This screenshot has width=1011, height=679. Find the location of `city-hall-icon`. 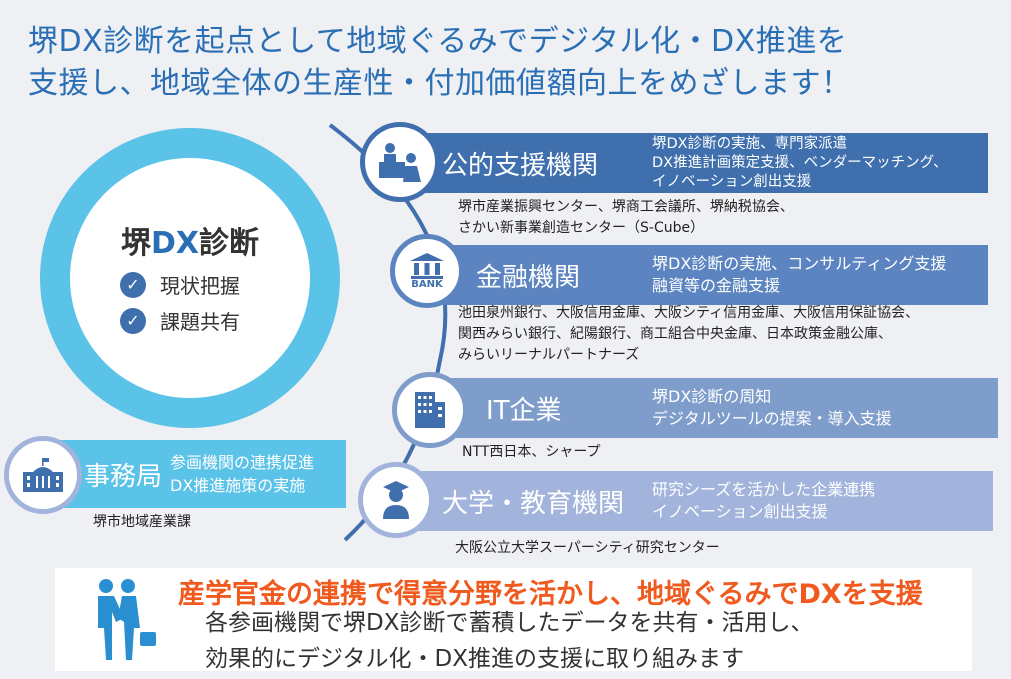

city-hall-icon is located at coordinates (43, 475).